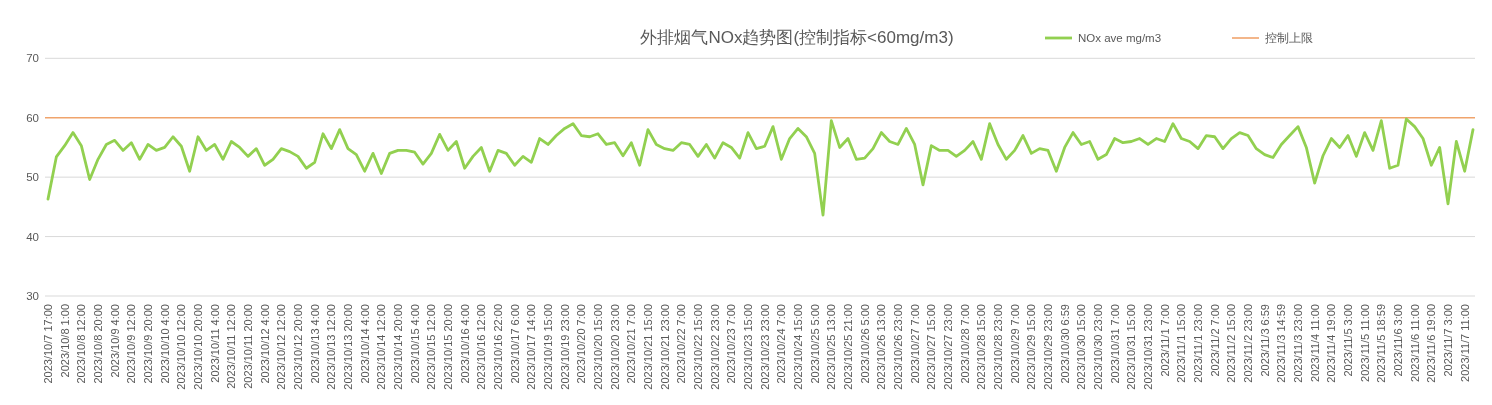 The image size is (1492, 405). I want to click on x-tick-label: 2023/11/2 7:00, so click(1214, 340).